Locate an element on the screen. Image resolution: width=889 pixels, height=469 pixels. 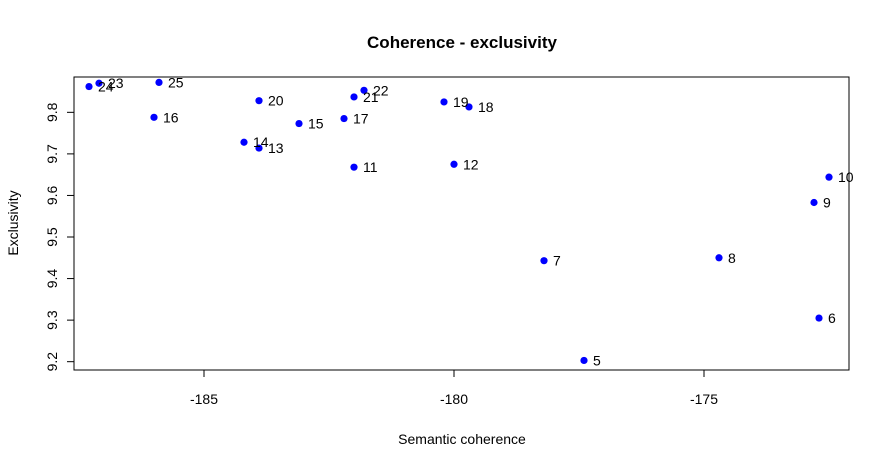
point-label: 15 is located at coordinates (316, 124).